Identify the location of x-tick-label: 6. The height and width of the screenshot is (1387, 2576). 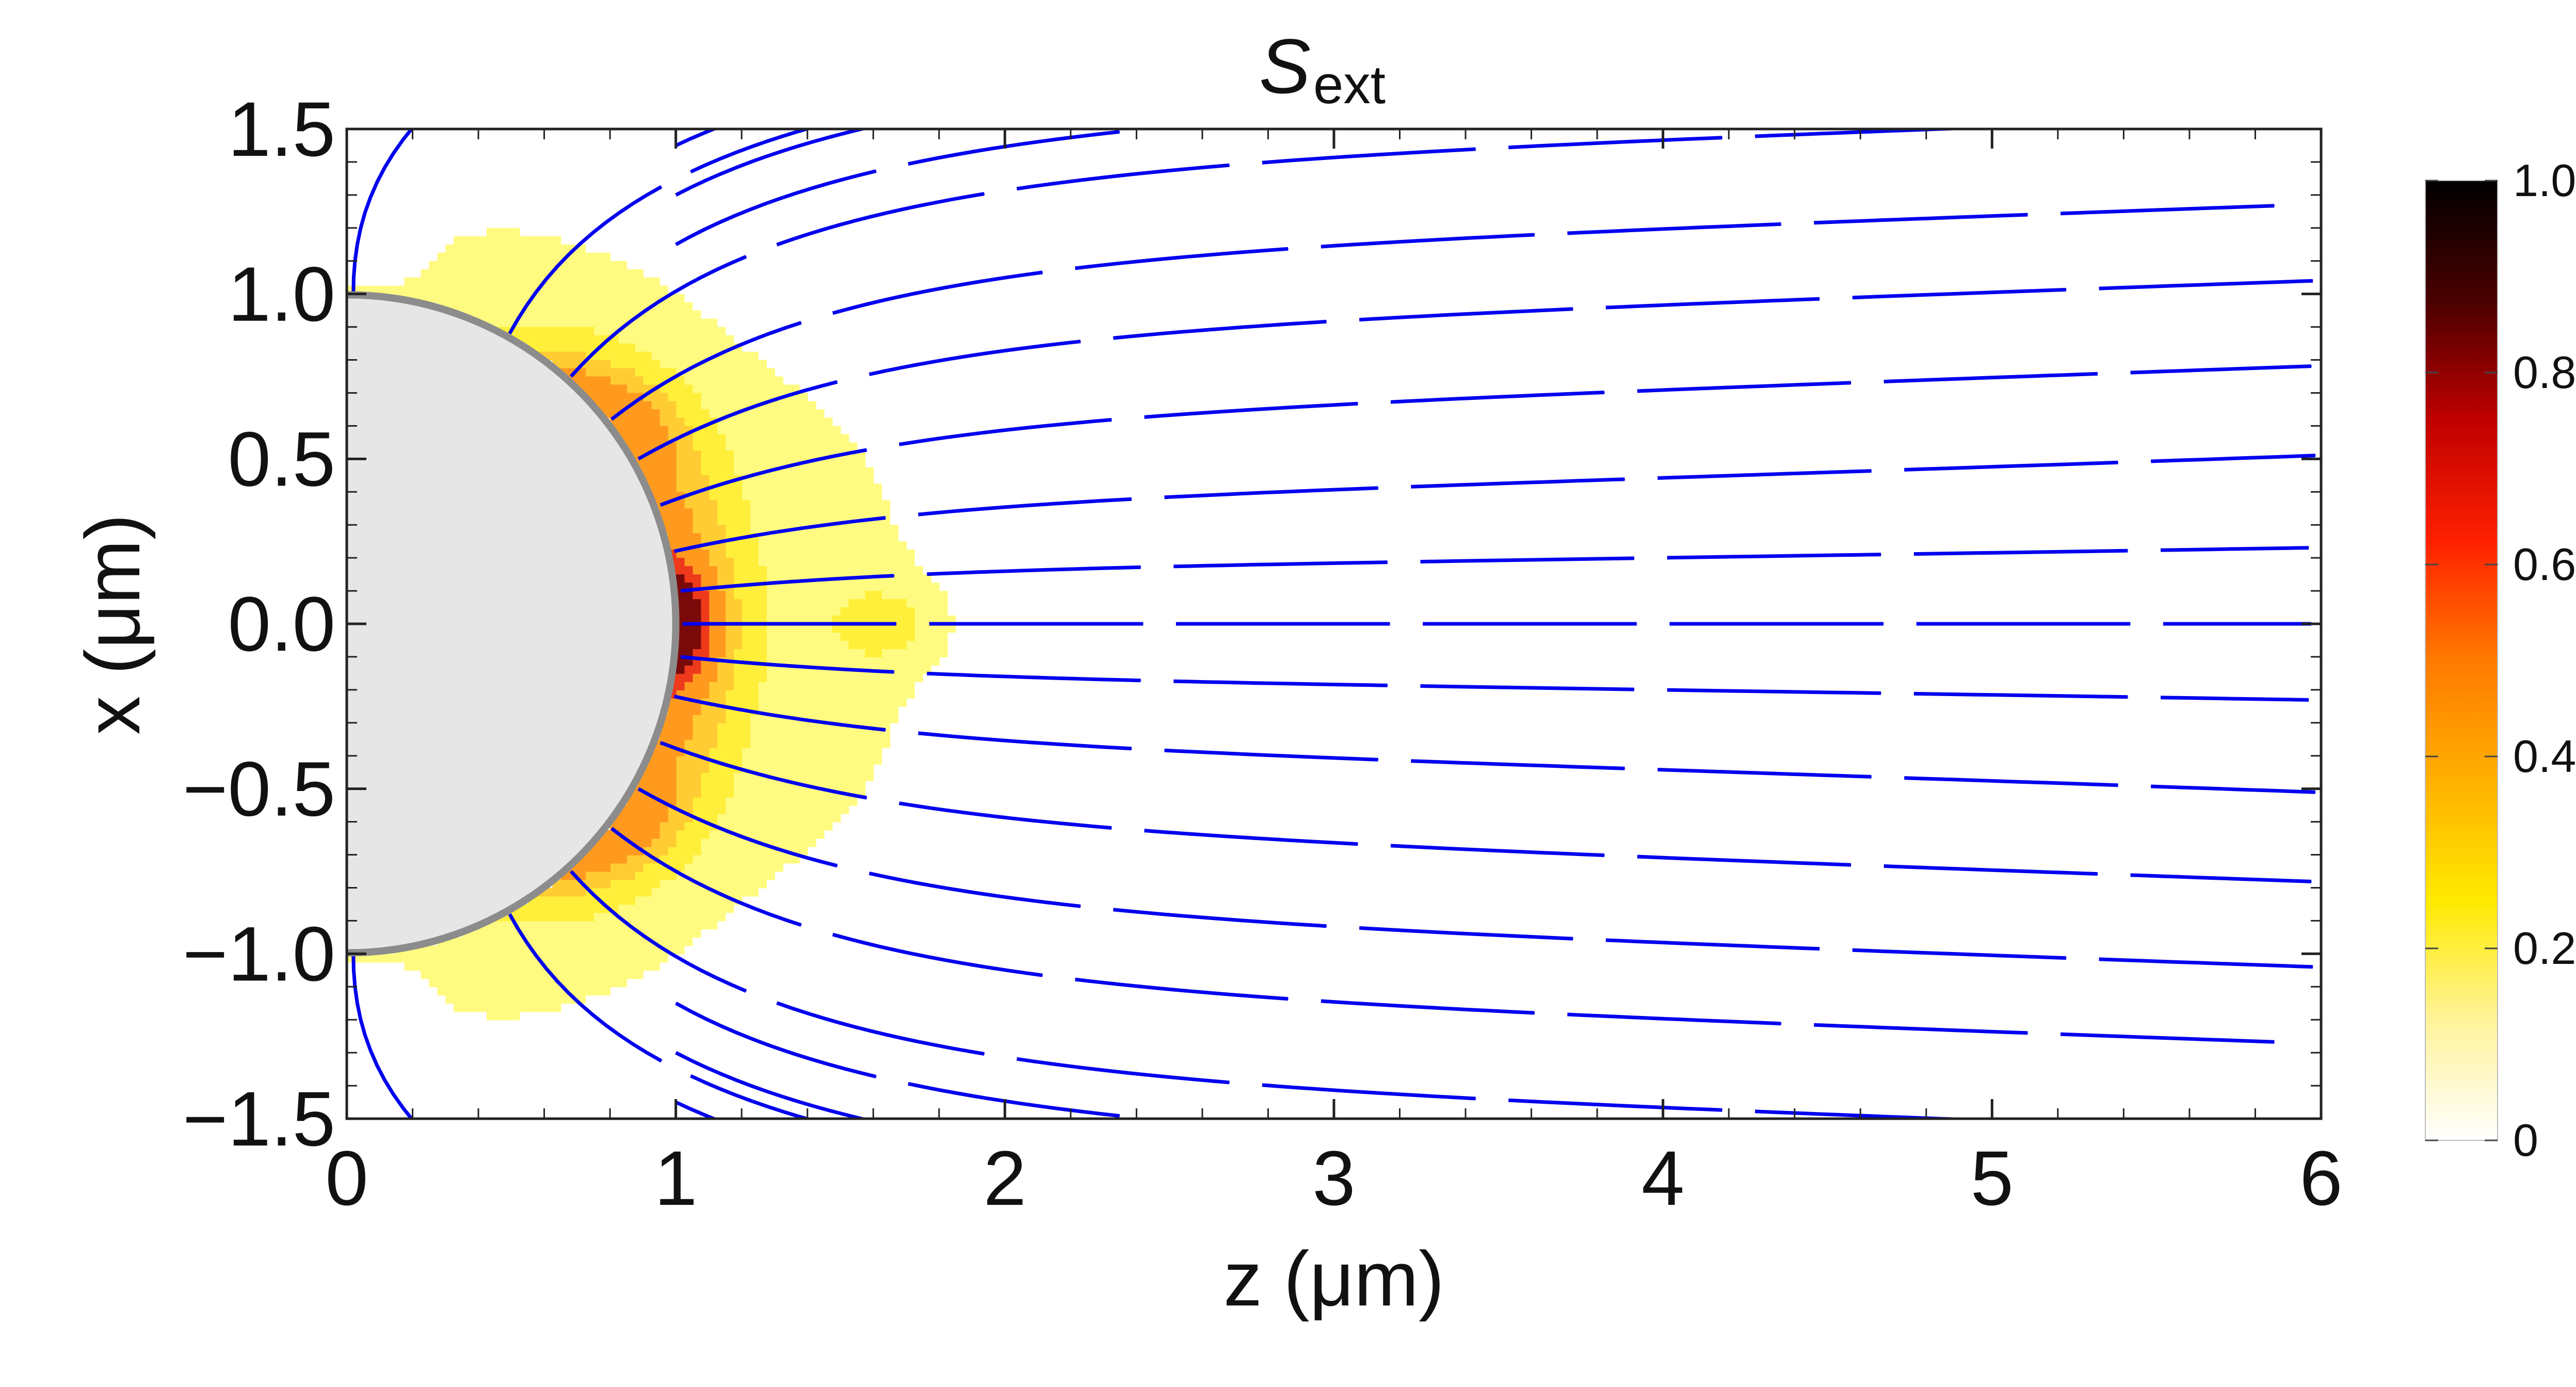
(2321, 1178).